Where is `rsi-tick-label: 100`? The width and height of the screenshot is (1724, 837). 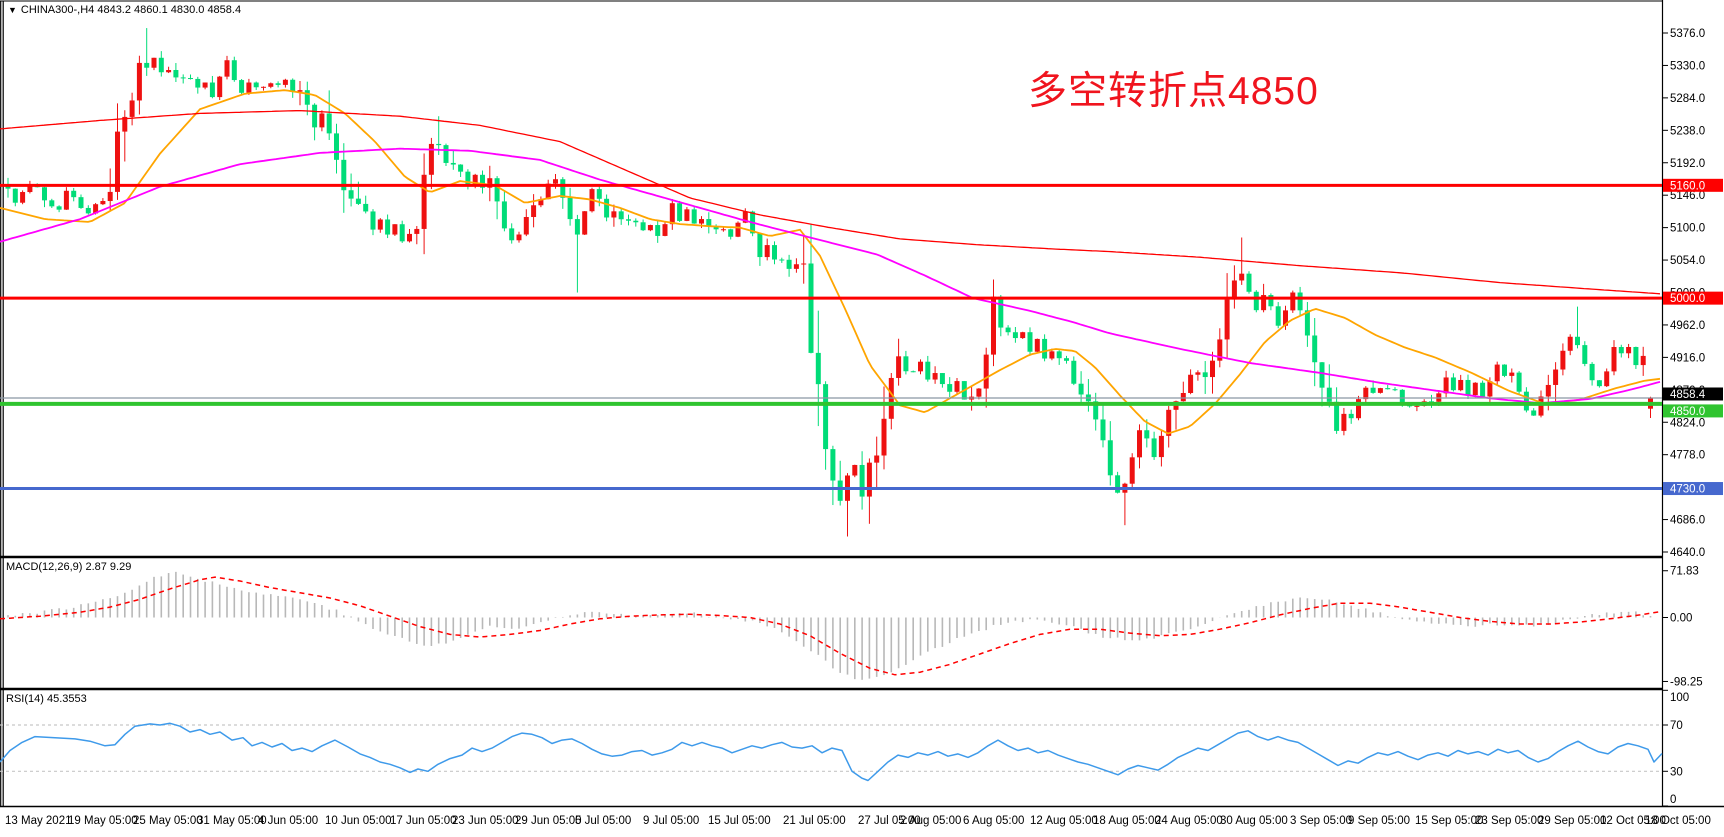
rsi-tick-label: 100 is located at coordinates (1679, 698).